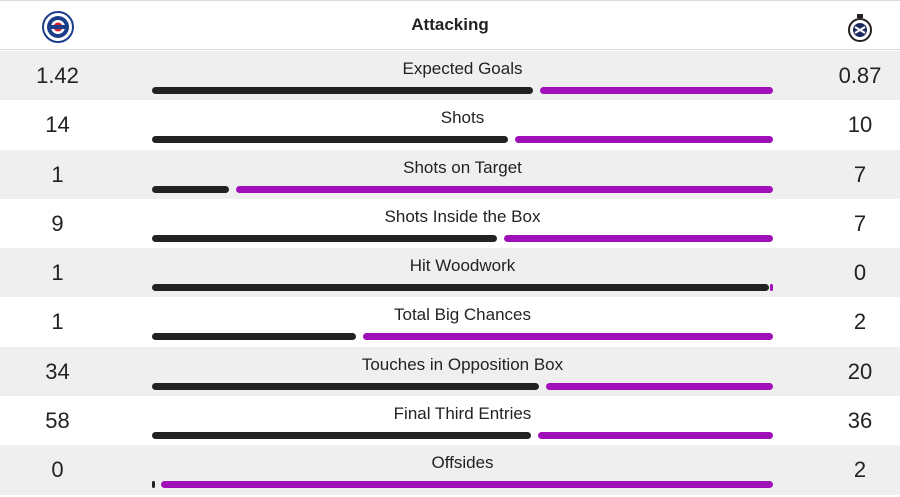  What do you see at coordinates (462, 216) in the screenshot?
I see `stat-label: Shots Inside the Box` at bounding box center [462, 216].